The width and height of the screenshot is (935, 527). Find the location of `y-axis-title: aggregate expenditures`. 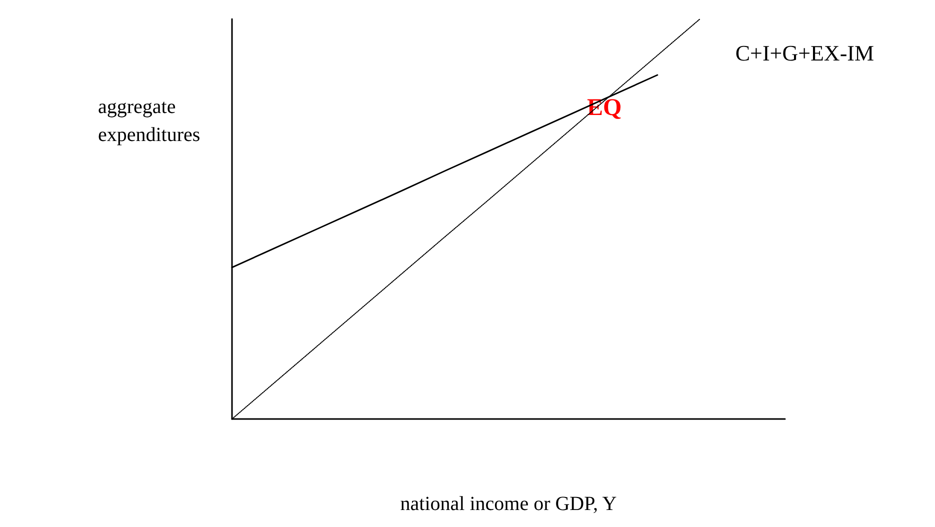

y-axis-title: aggregate expenditures is located at coordinates (149, 121).